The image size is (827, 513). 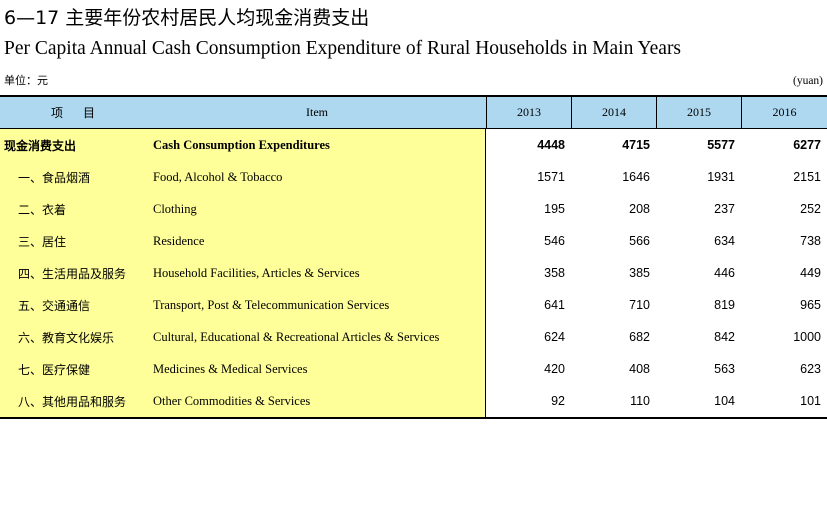 I want to click on table-row: 三、居住 Residence 546 566 634 738, so click(x=413, y=241).